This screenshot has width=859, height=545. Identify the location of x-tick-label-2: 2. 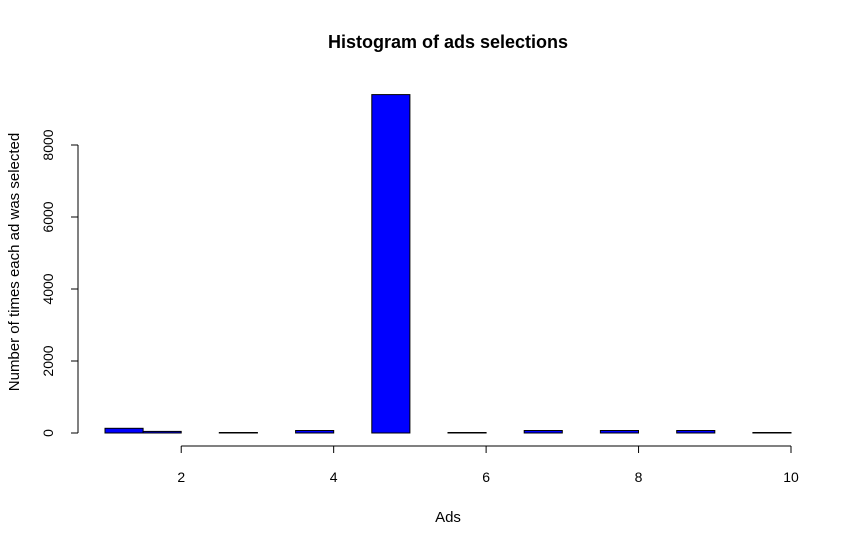
(181, 477).